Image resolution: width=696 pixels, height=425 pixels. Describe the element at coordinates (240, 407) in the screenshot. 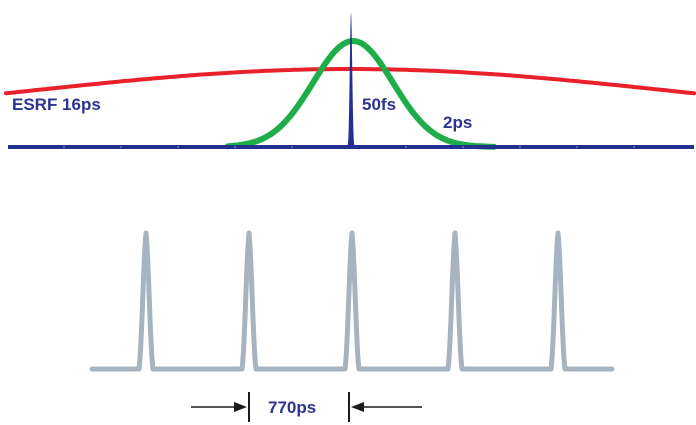

I see `left-arrow-head` at that location.